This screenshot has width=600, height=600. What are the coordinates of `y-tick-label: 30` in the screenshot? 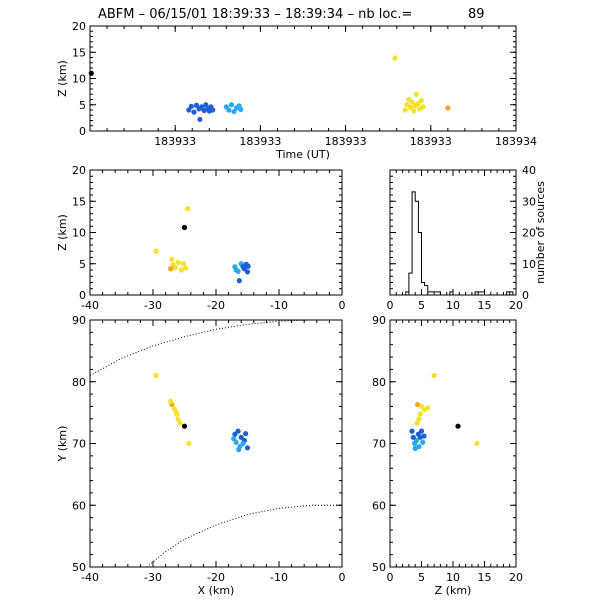 It's located at (529, 201).